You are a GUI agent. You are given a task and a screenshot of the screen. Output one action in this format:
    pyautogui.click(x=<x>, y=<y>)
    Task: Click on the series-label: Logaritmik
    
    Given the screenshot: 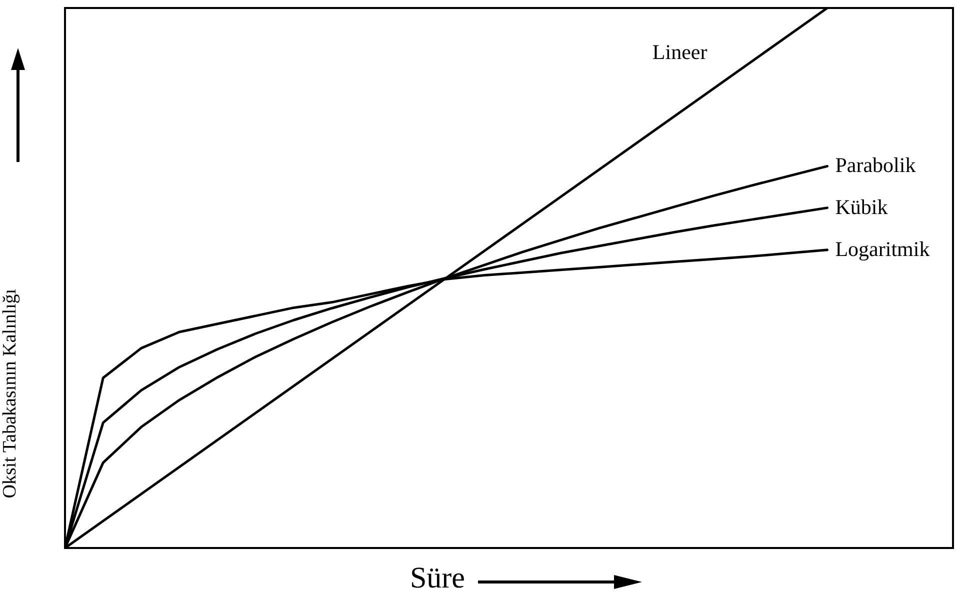 What is the action you would take?
    pyautogui.click(x=882, y=248)
    